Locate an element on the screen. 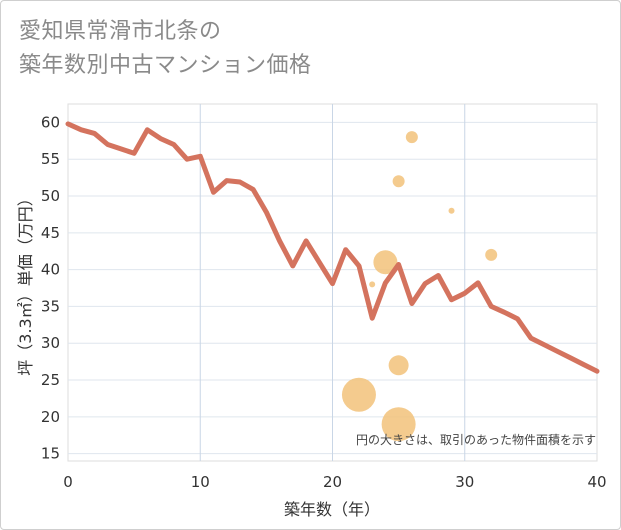  y-tick-30: 30 is located at coordinates (50, 343).